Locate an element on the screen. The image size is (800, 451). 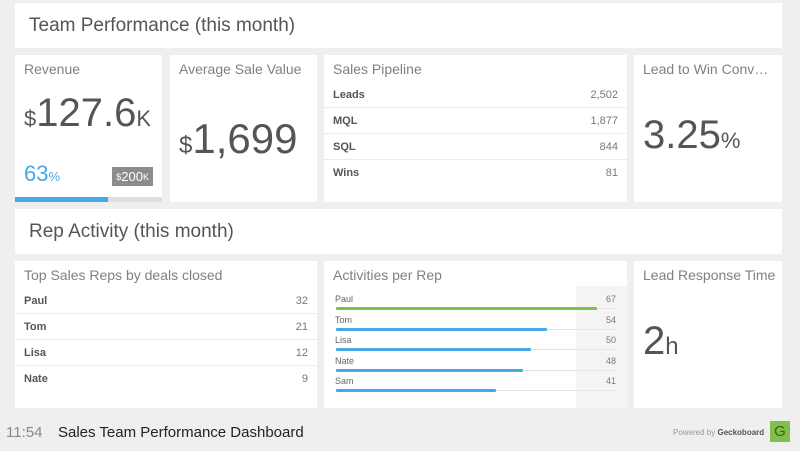
revenue-target-badge: $200 K is located at coordinates (132, 176).